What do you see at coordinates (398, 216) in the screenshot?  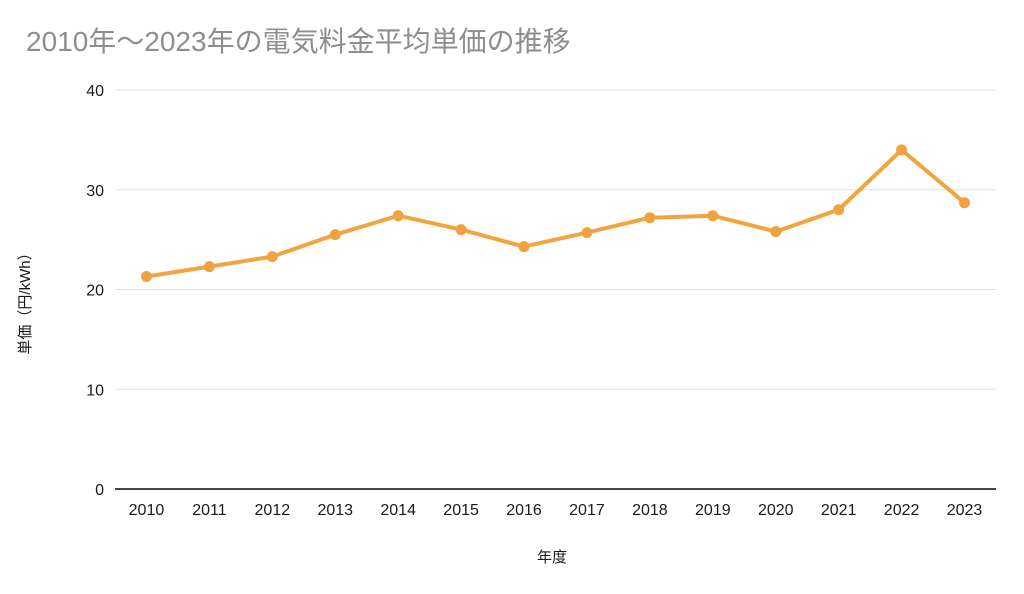 I see `data-point-2014` at bounding box center [398, 216].